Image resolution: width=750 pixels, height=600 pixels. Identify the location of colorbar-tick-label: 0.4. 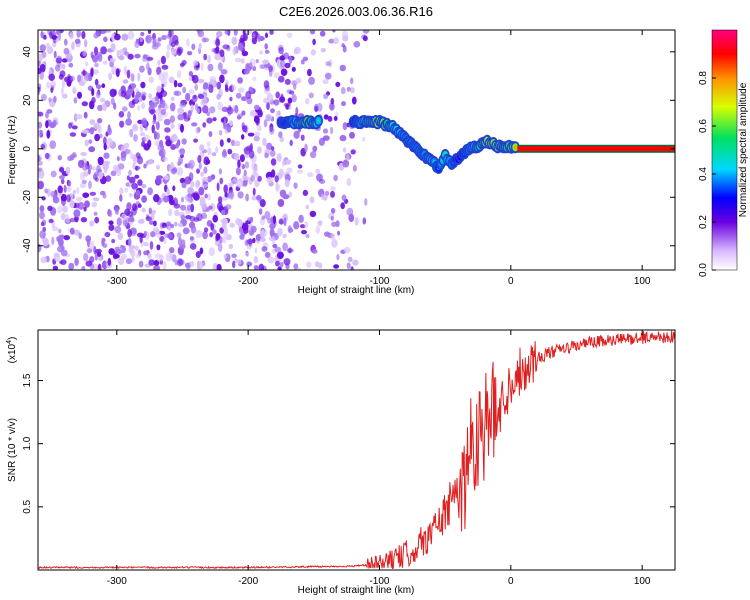
(703, 174).